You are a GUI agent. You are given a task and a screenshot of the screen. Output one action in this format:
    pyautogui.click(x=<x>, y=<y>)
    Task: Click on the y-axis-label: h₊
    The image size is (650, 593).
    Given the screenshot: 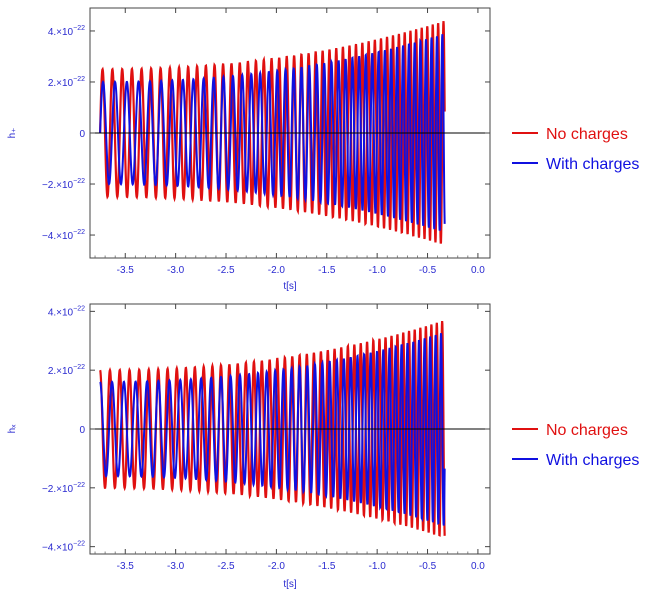 What is the action you would take?
    pyautogui.click(x=12, y=133)
    